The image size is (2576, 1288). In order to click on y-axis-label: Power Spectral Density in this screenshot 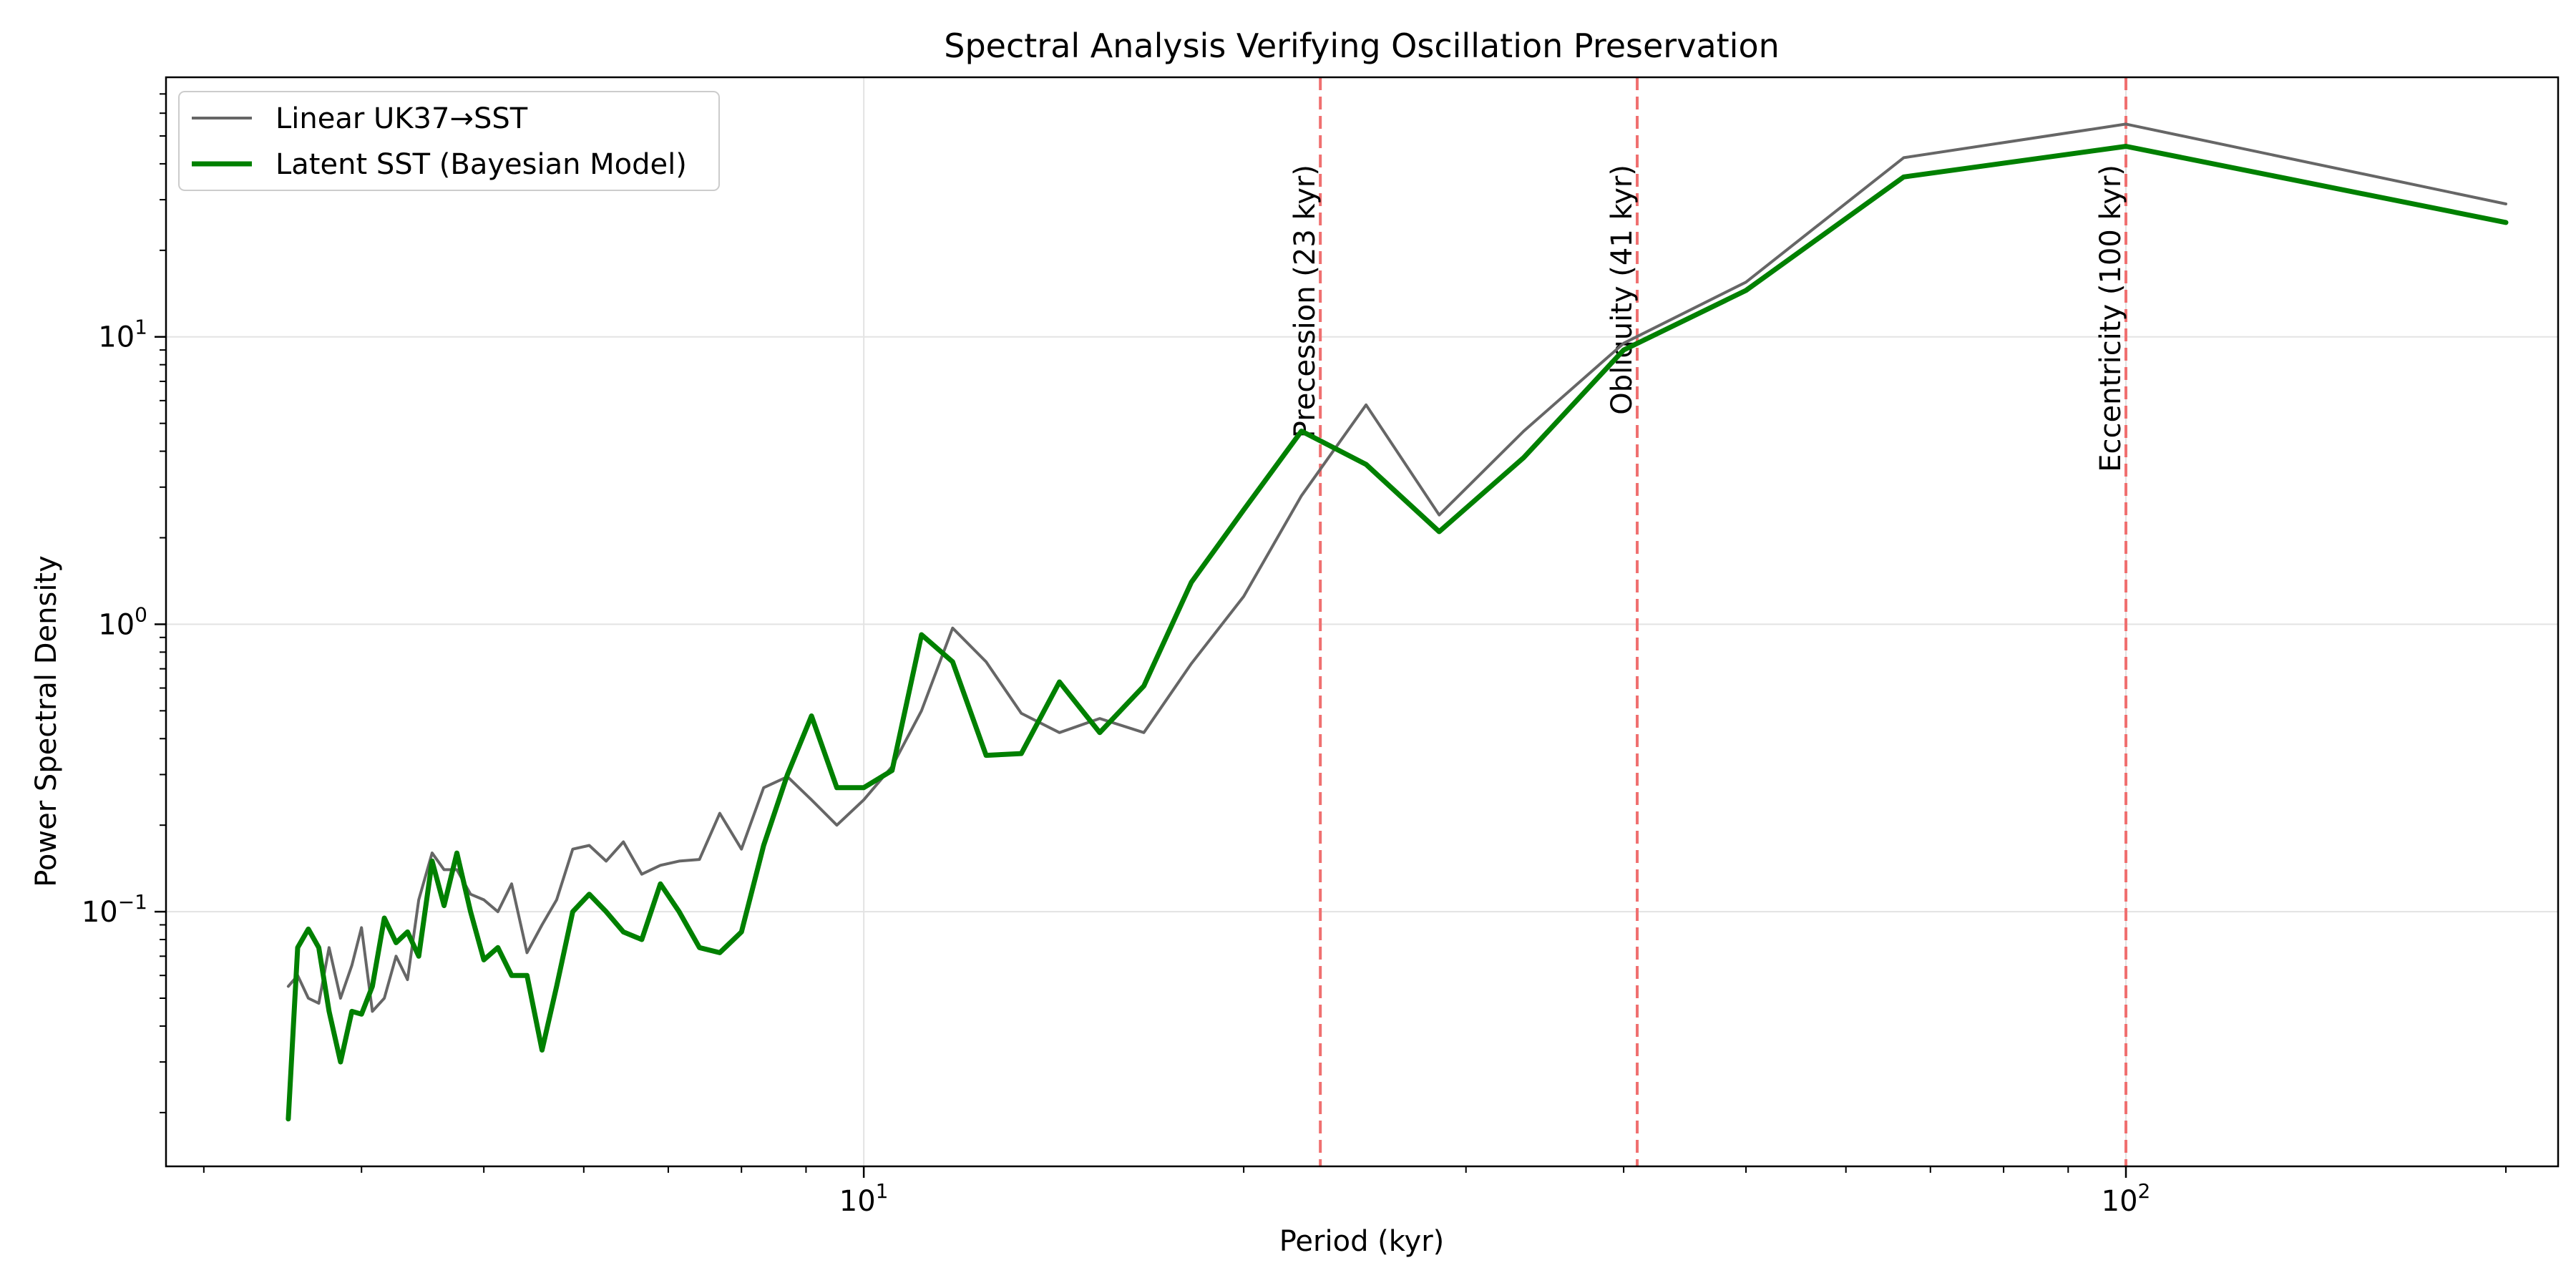, I will do `click(46, 721)`.